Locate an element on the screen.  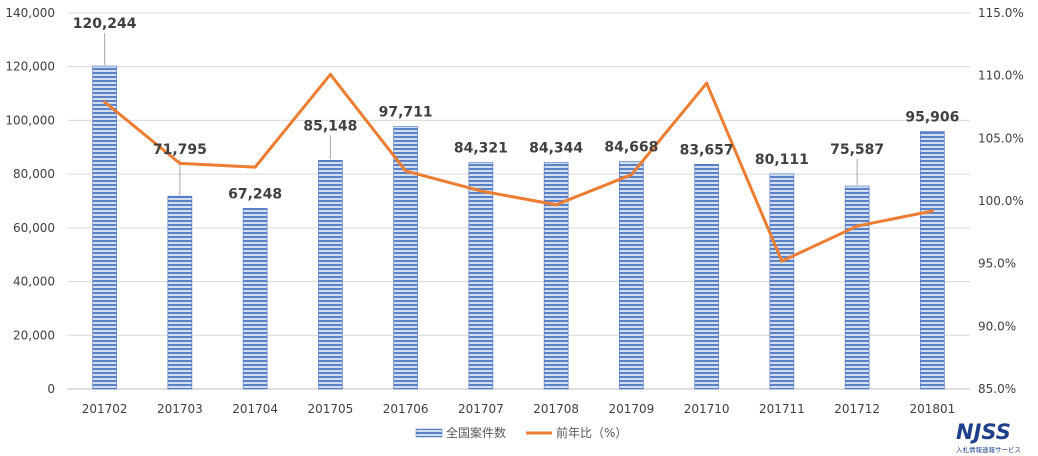
bar-data-label: 120,244 is located at coordinates (105, 24).